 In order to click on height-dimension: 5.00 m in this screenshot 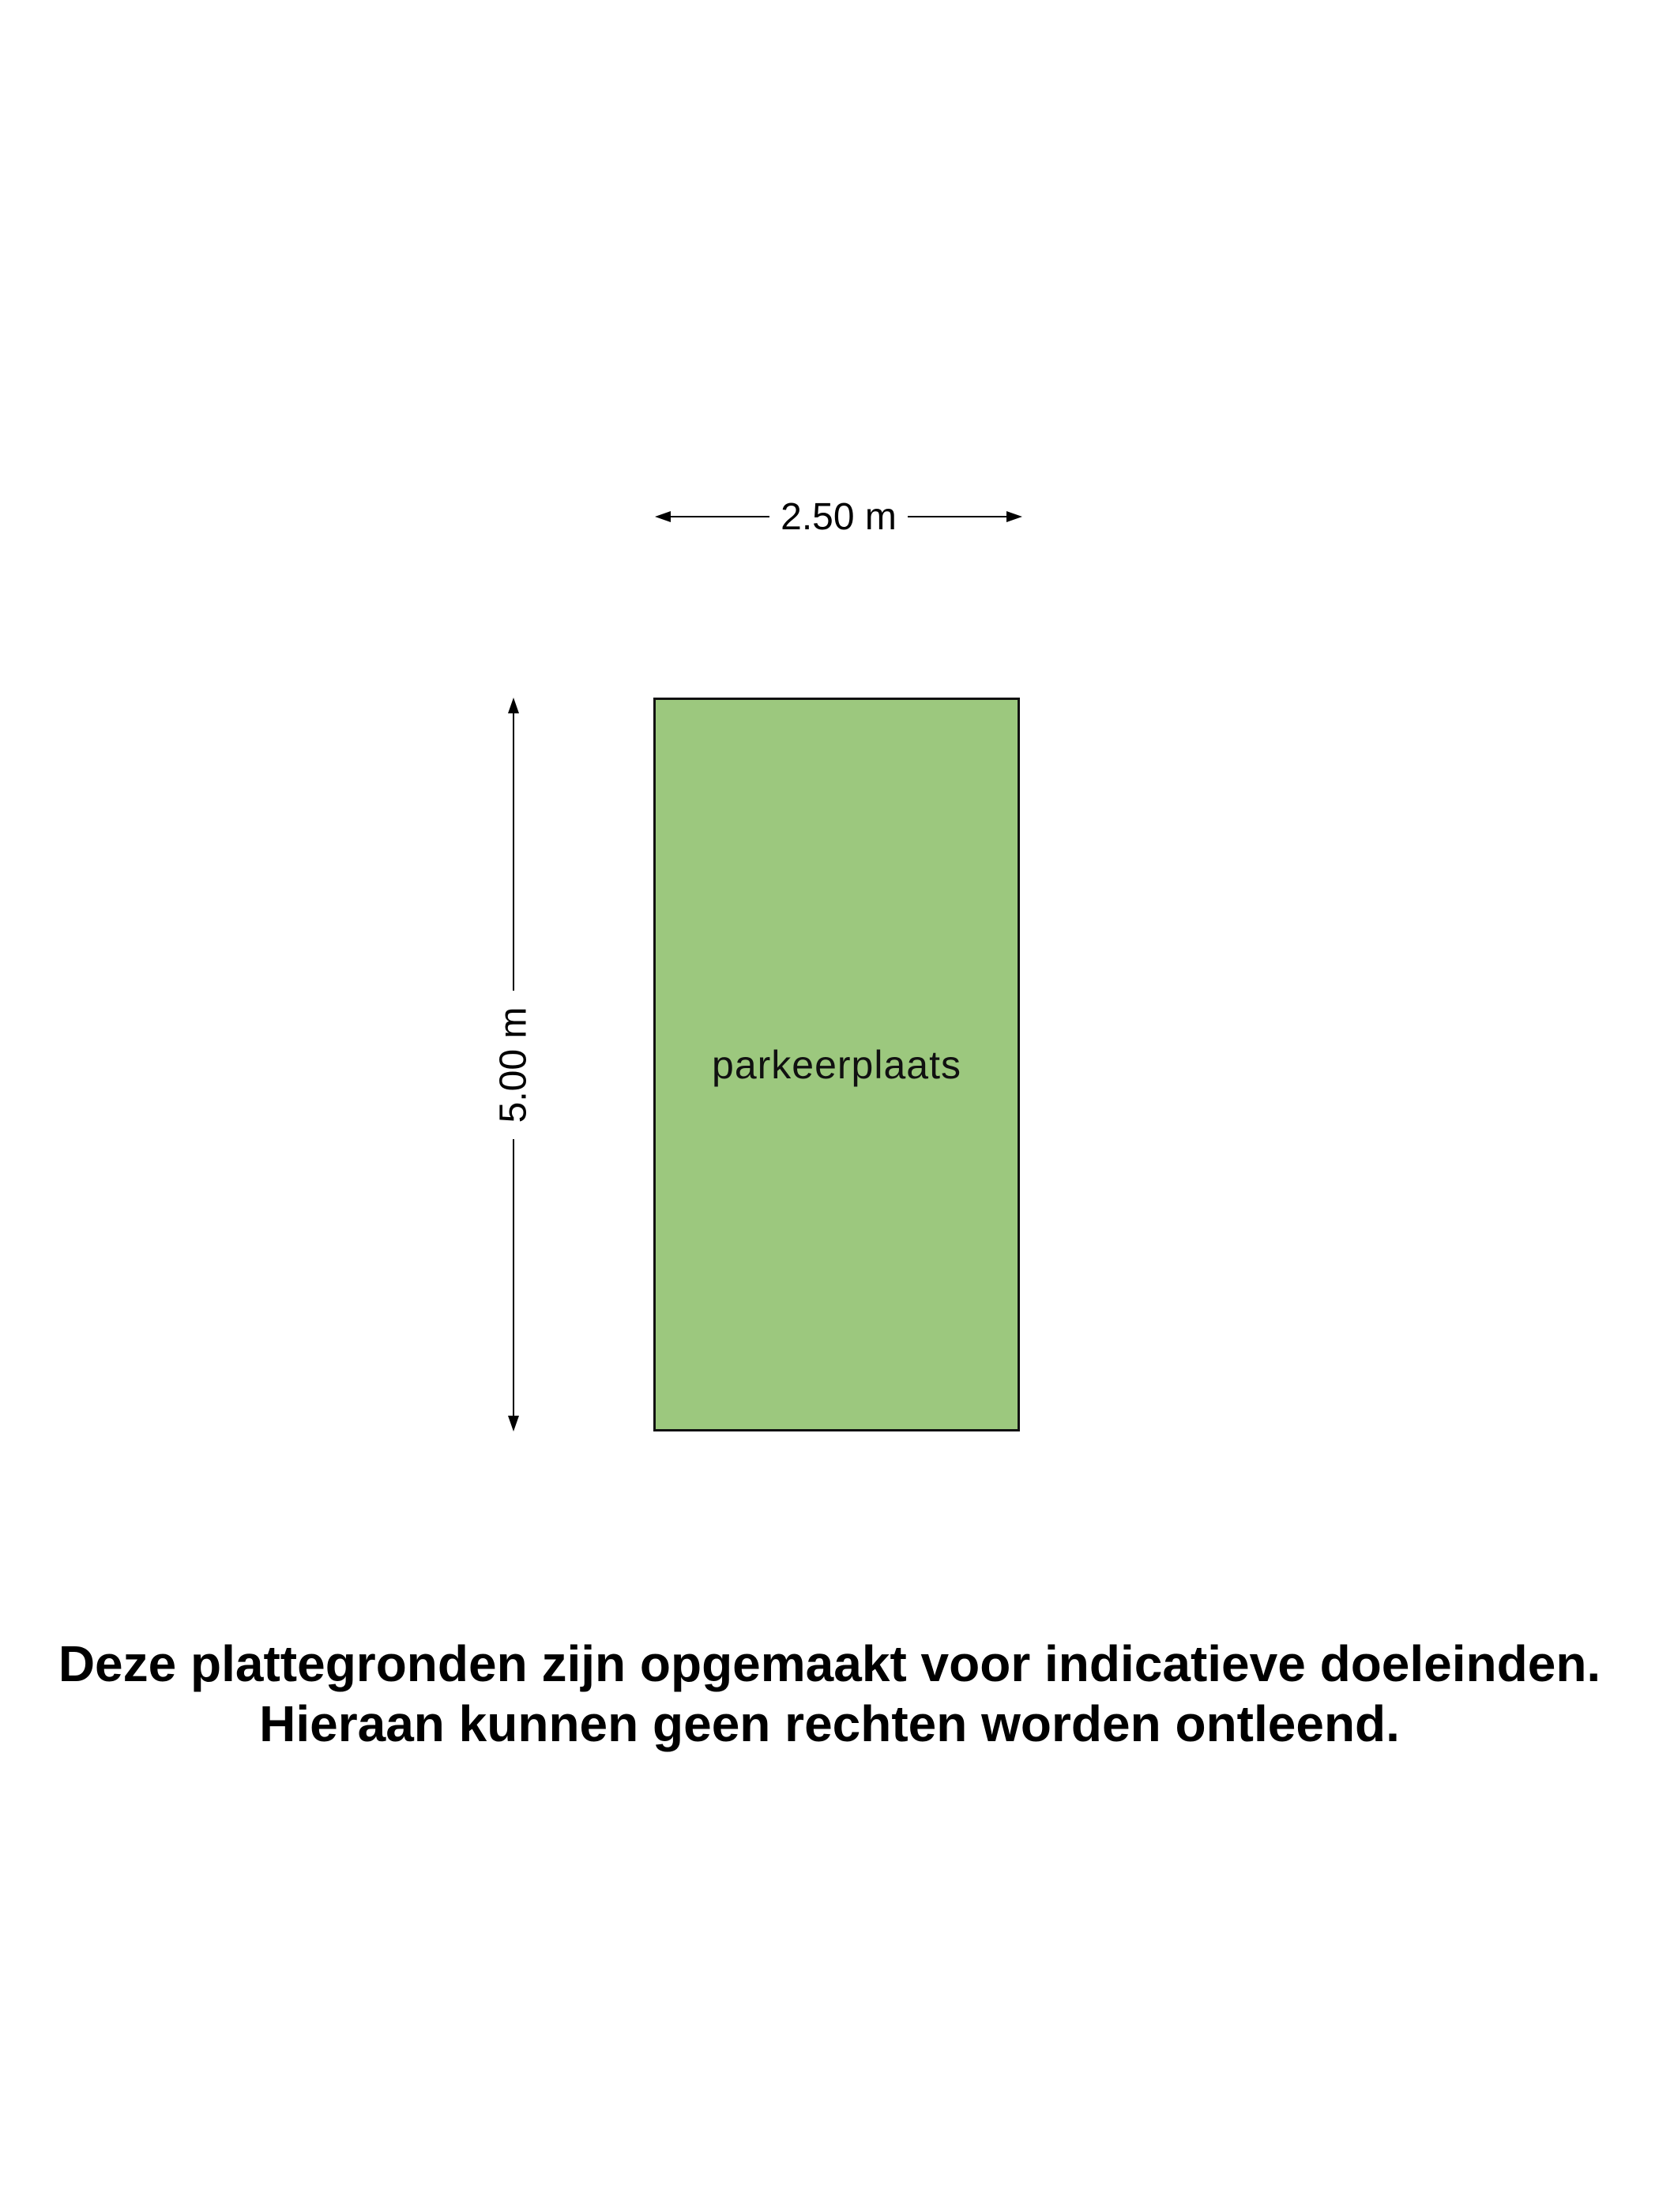, I will do `click(513, 1064)`.